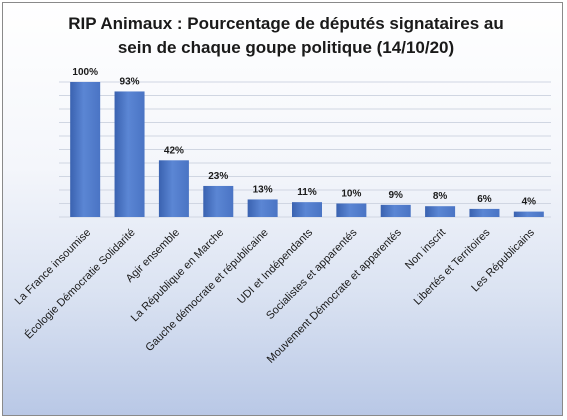  Describe the element at coordinates (275, 266) in the screenshot. I see `category-label: UDI et Indépendants` at that location.